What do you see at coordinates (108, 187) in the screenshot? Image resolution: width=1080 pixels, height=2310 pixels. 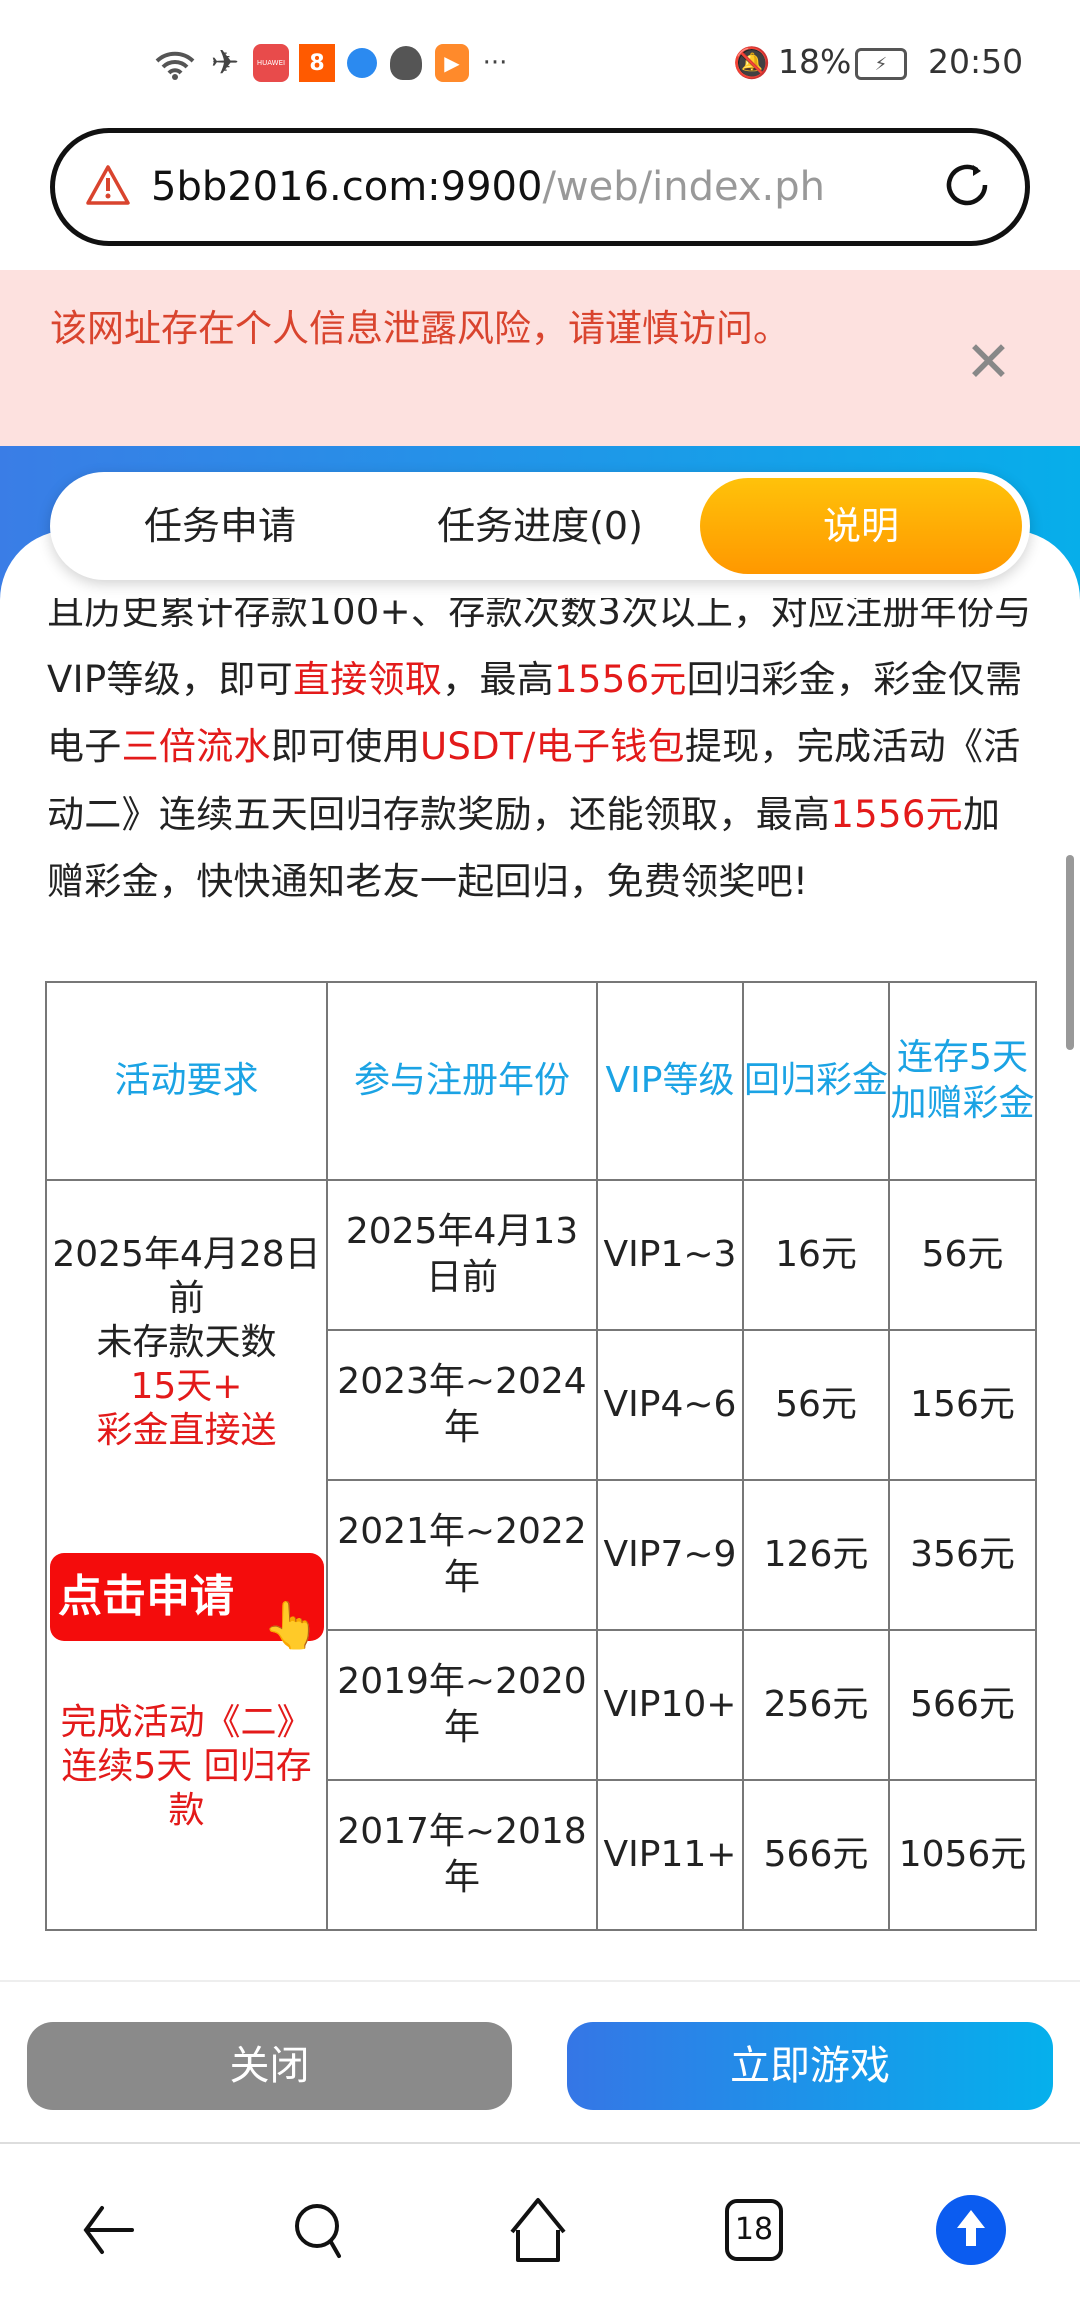 I see `warning-triangle-icon` at bounding box center [108, 187].